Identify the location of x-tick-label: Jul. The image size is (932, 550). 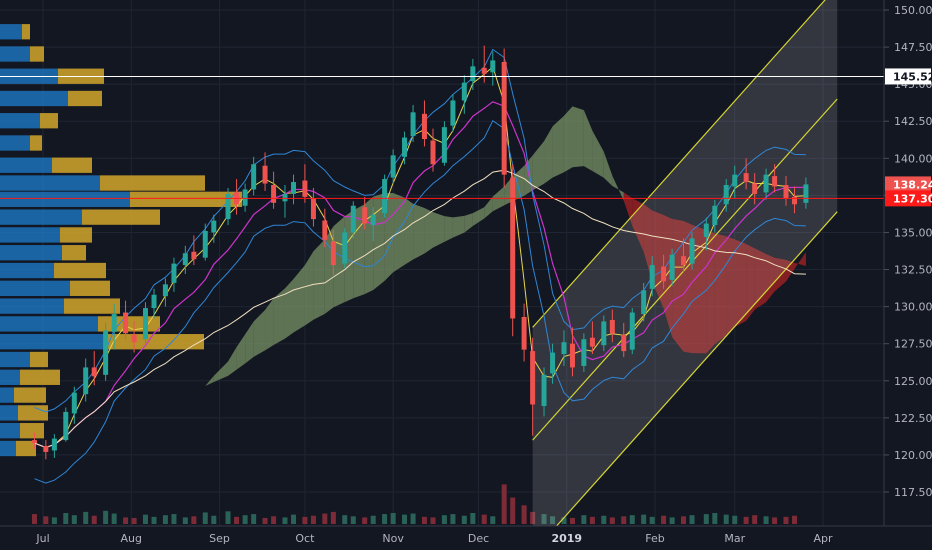
(42, 538).